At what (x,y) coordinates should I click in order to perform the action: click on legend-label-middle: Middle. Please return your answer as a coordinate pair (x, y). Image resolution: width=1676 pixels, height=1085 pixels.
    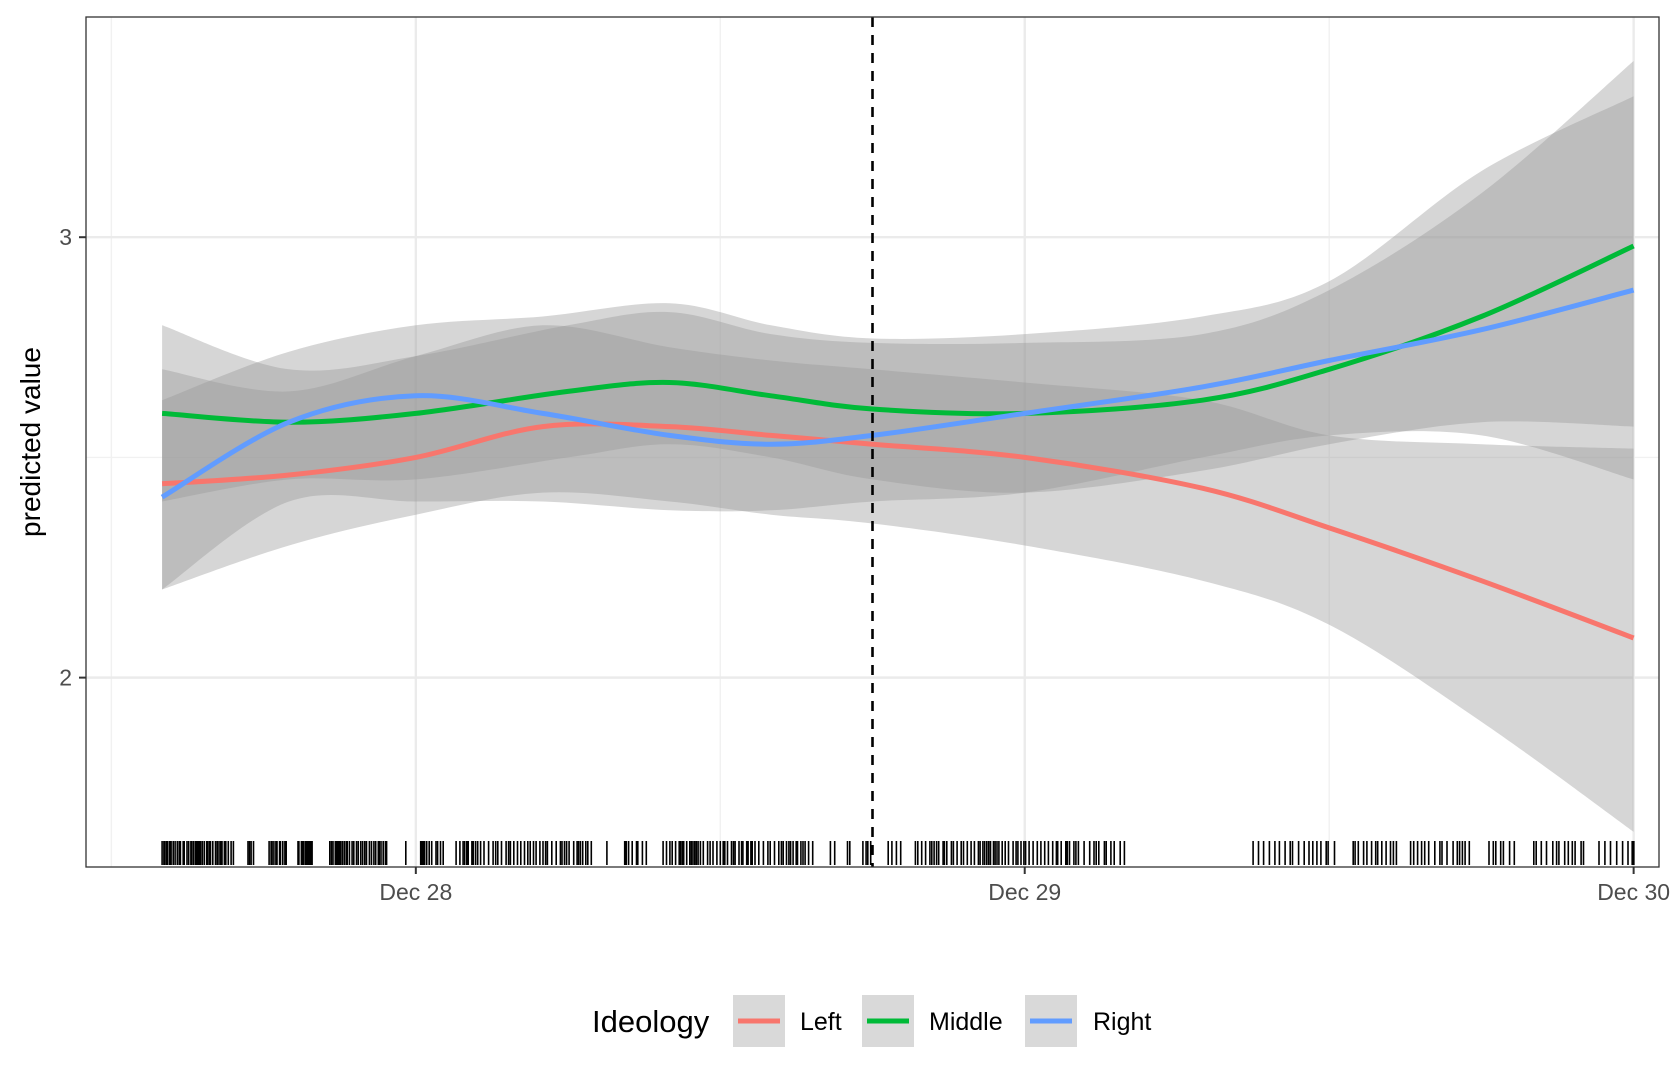
    Looking at the image, I should click on (966, 1022).